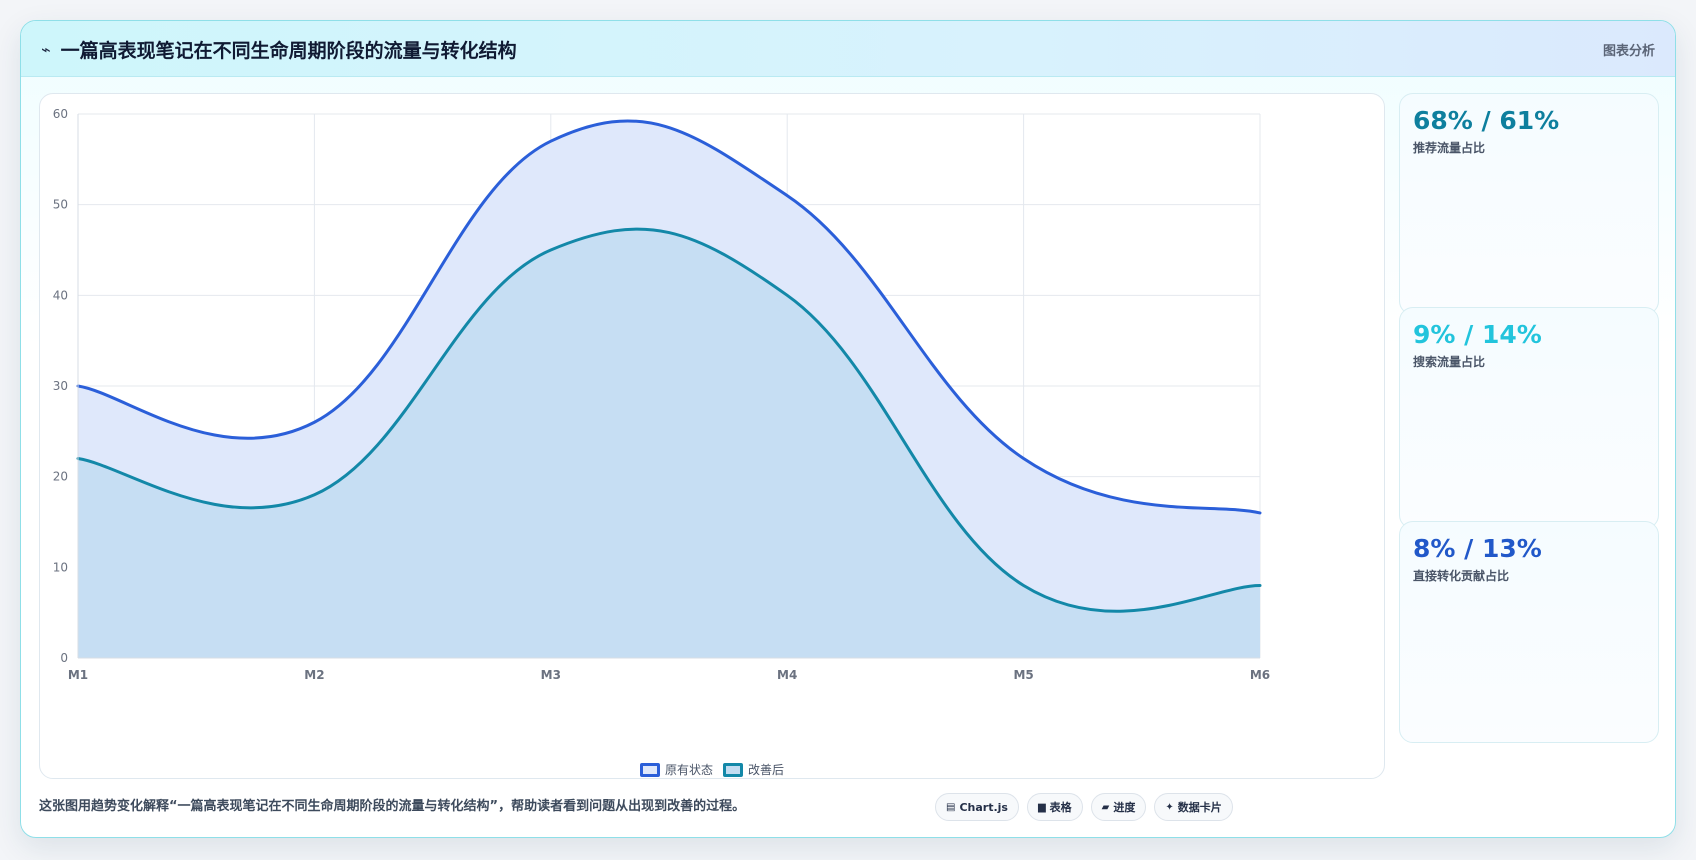 Image resolution: width=1696 pixels, height=860 pixels. Describe the element at coordinates (1477, 548) in the screenshot. I see `stat-value: 8% / 13%` at that location.